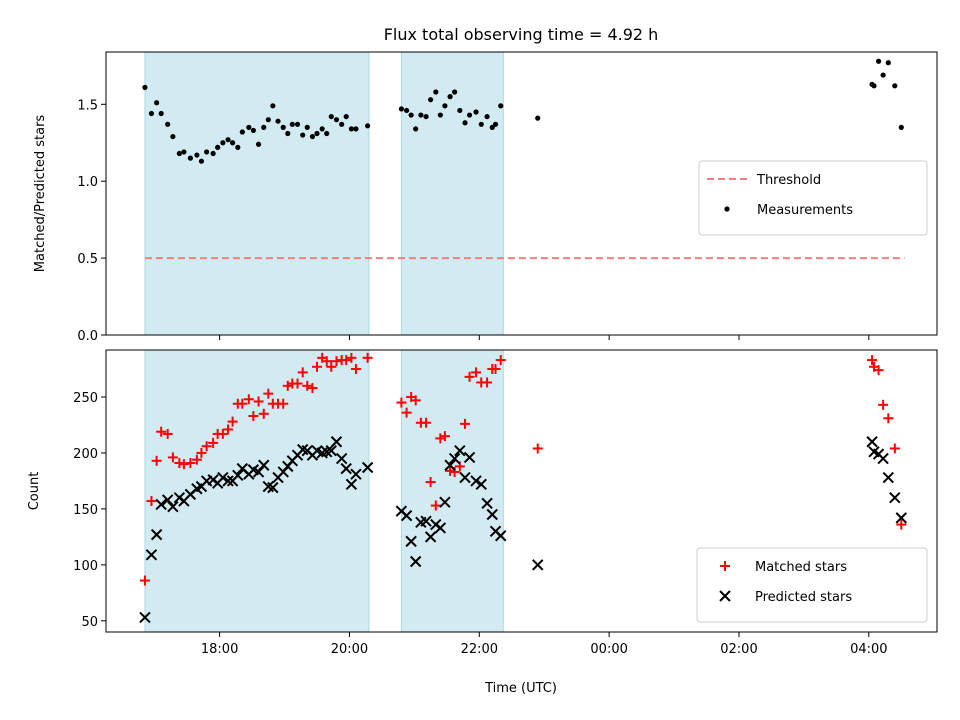  What do you see at coordinates (40, 194) in the screenshot?
I see `y-axis-label: Matched/Predicted stars` at bounding box center [40, 194].